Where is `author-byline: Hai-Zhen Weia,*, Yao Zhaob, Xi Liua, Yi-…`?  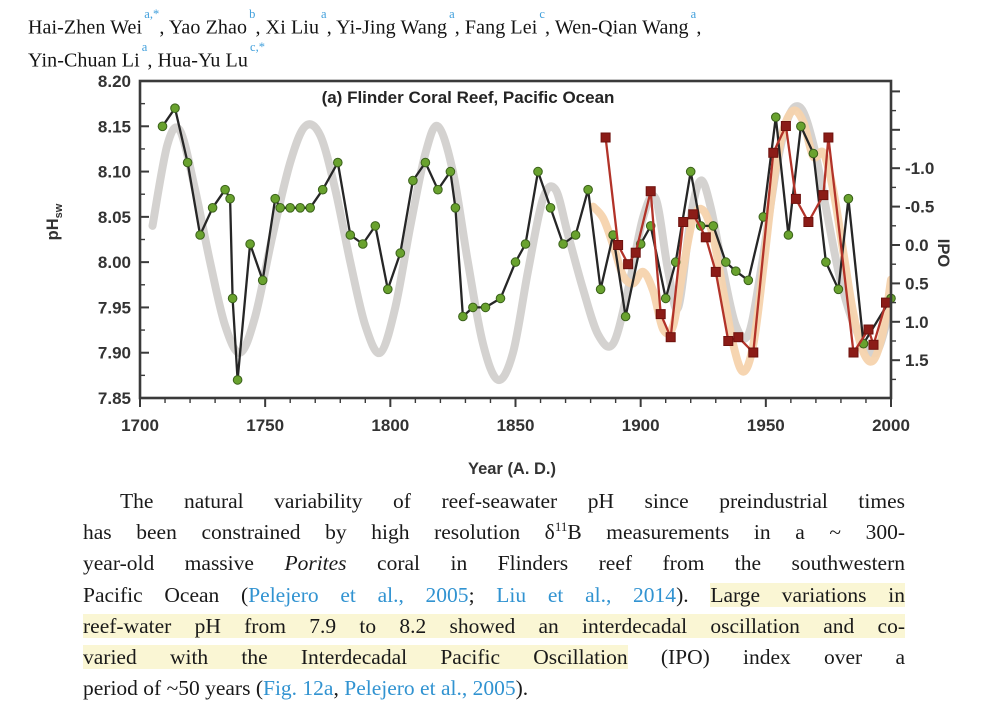 author-byline: Hai-Zhen Weia,*, Yao Zhaob, Xi Liua, Yi-… is located at coordinates (493, 40).